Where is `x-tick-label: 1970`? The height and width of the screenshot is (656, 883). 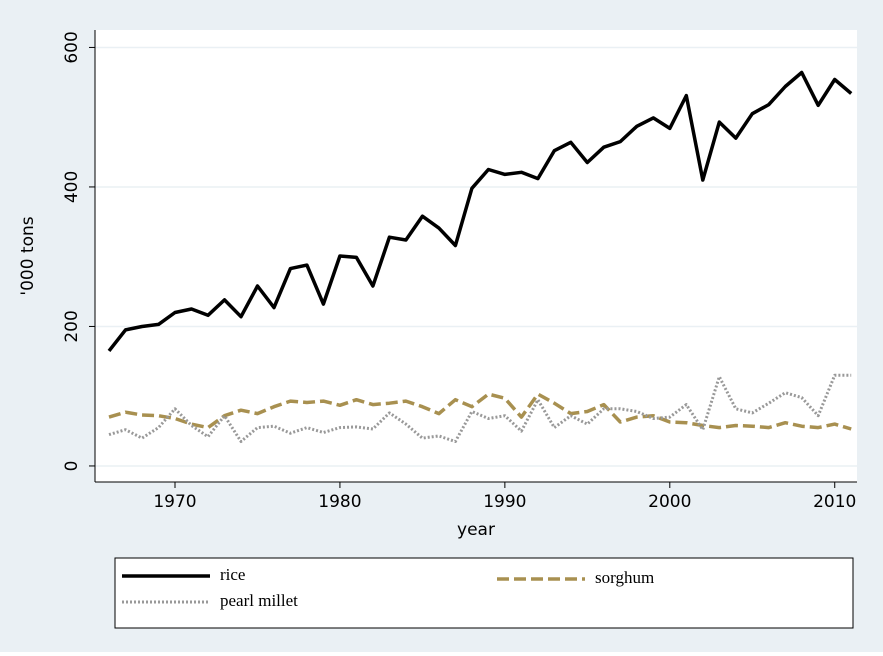 x-tick-label: 1970 is located at coordinates (174, 502).